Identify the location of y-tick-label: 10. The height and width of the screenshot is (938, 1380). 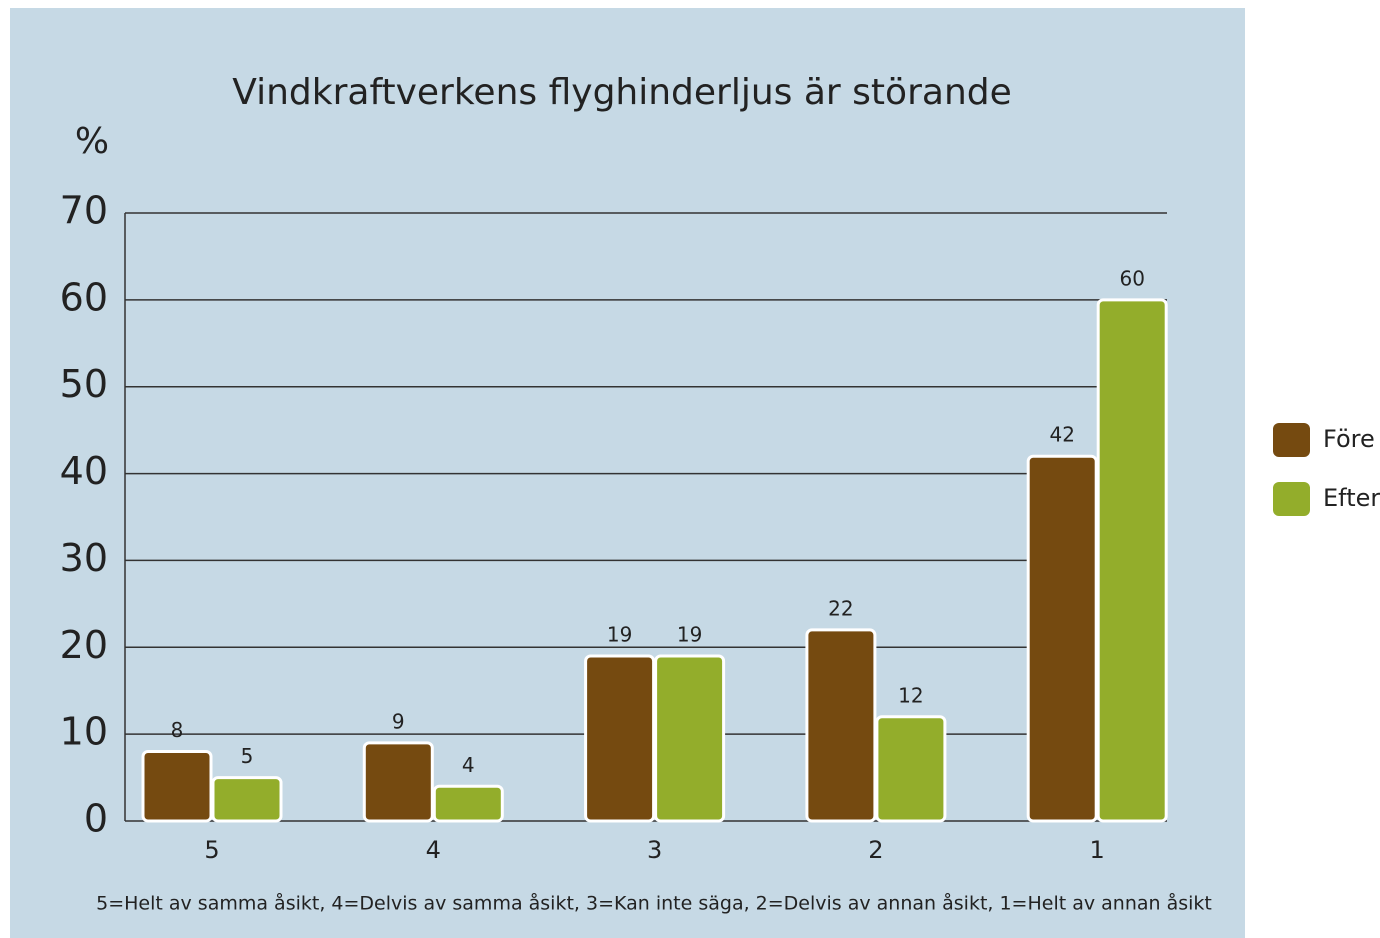
(84, 732).